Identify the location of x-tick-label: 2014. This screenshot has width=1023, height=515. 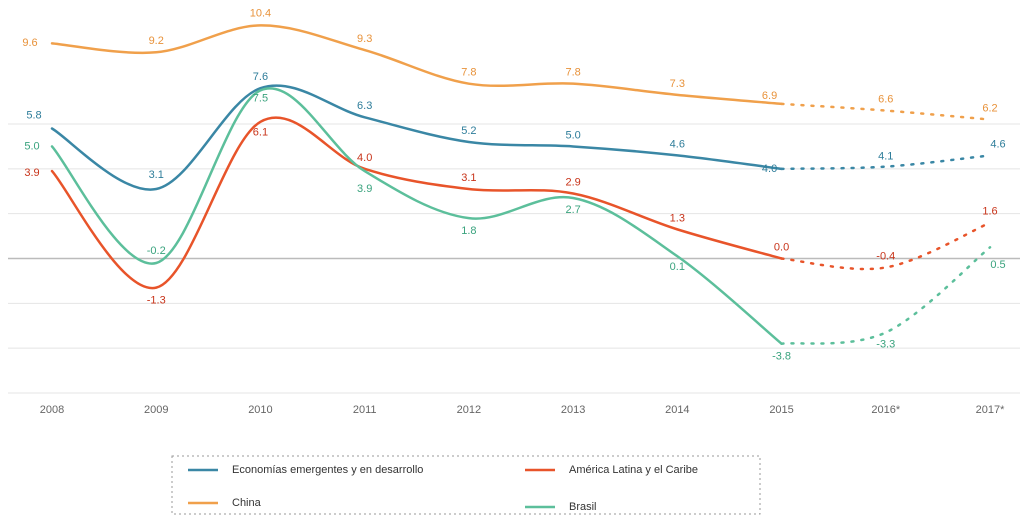
(677, 410).